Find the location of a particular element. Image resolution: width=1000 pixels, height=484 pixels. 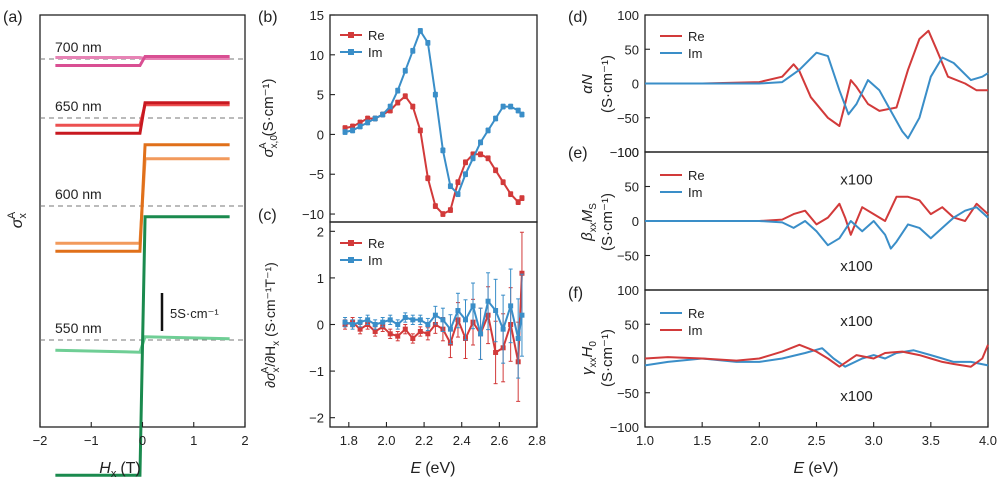

series-label: 700 nm is located at coordinates (78, 47).